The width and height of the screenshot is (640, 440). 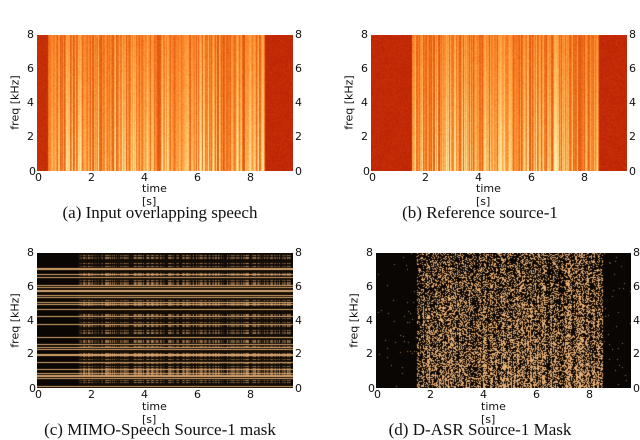 What do you see at coordinates (160, 429) in the screenshot?
I see `caption: (c) MIMO-Speech Source-1 mask` at bounding box center [160, 429].